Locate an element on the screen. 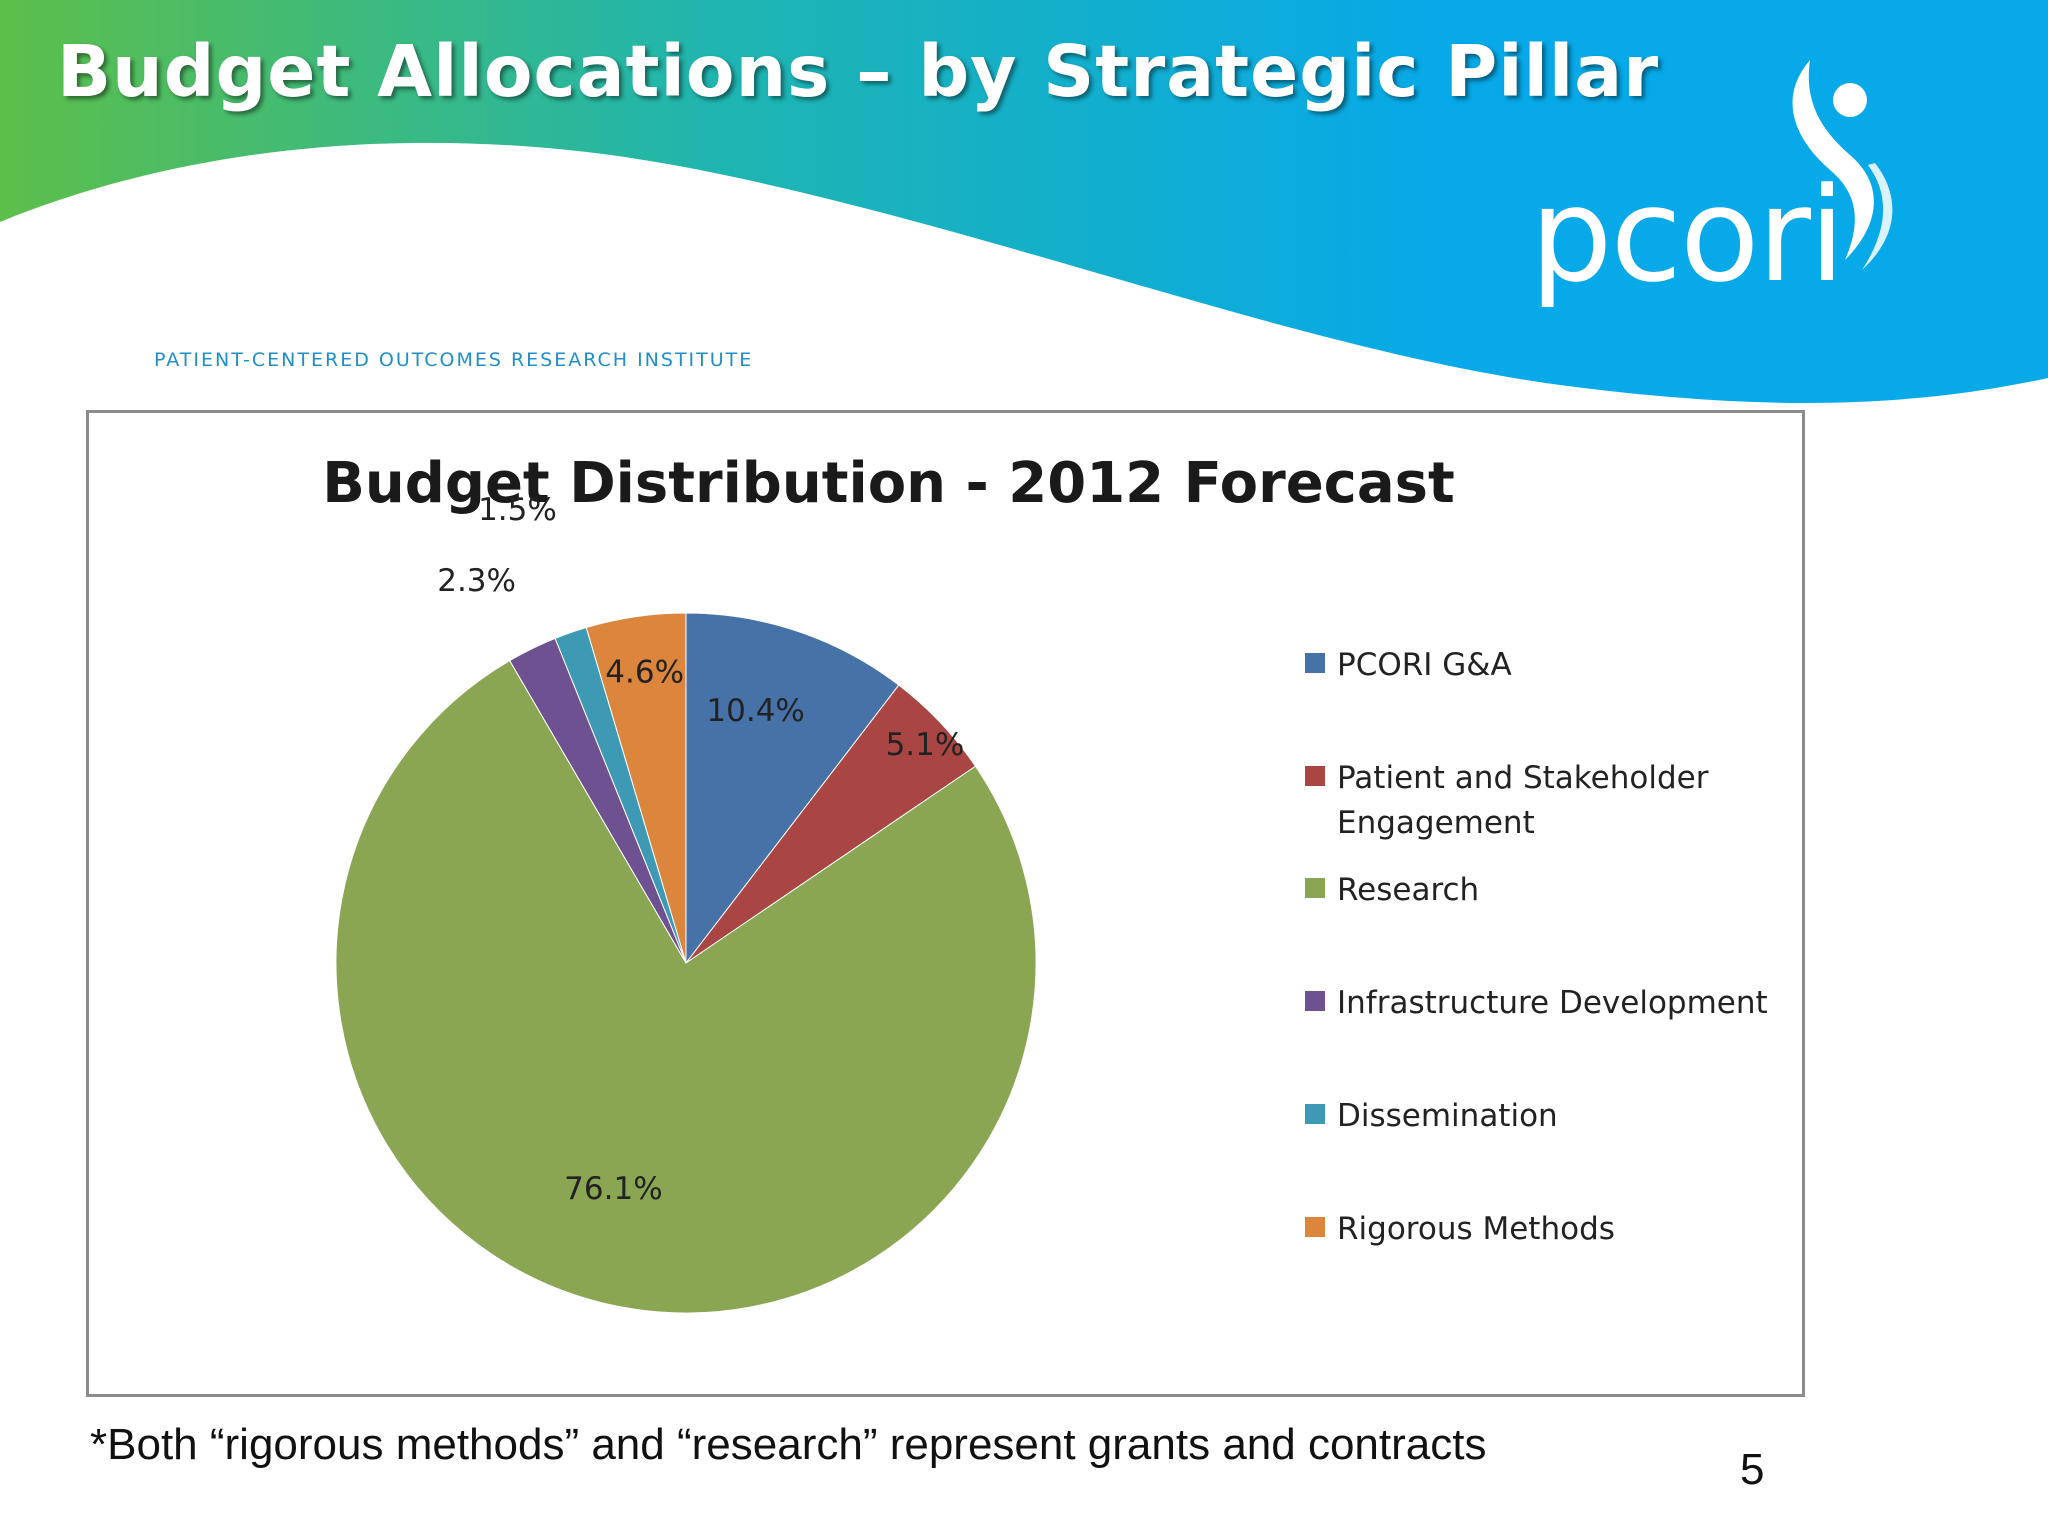 Image resolution: width=2048 pixels, height=1536 pixels. pie-slice-rigorous-methods is located at coordinates (636, 788).